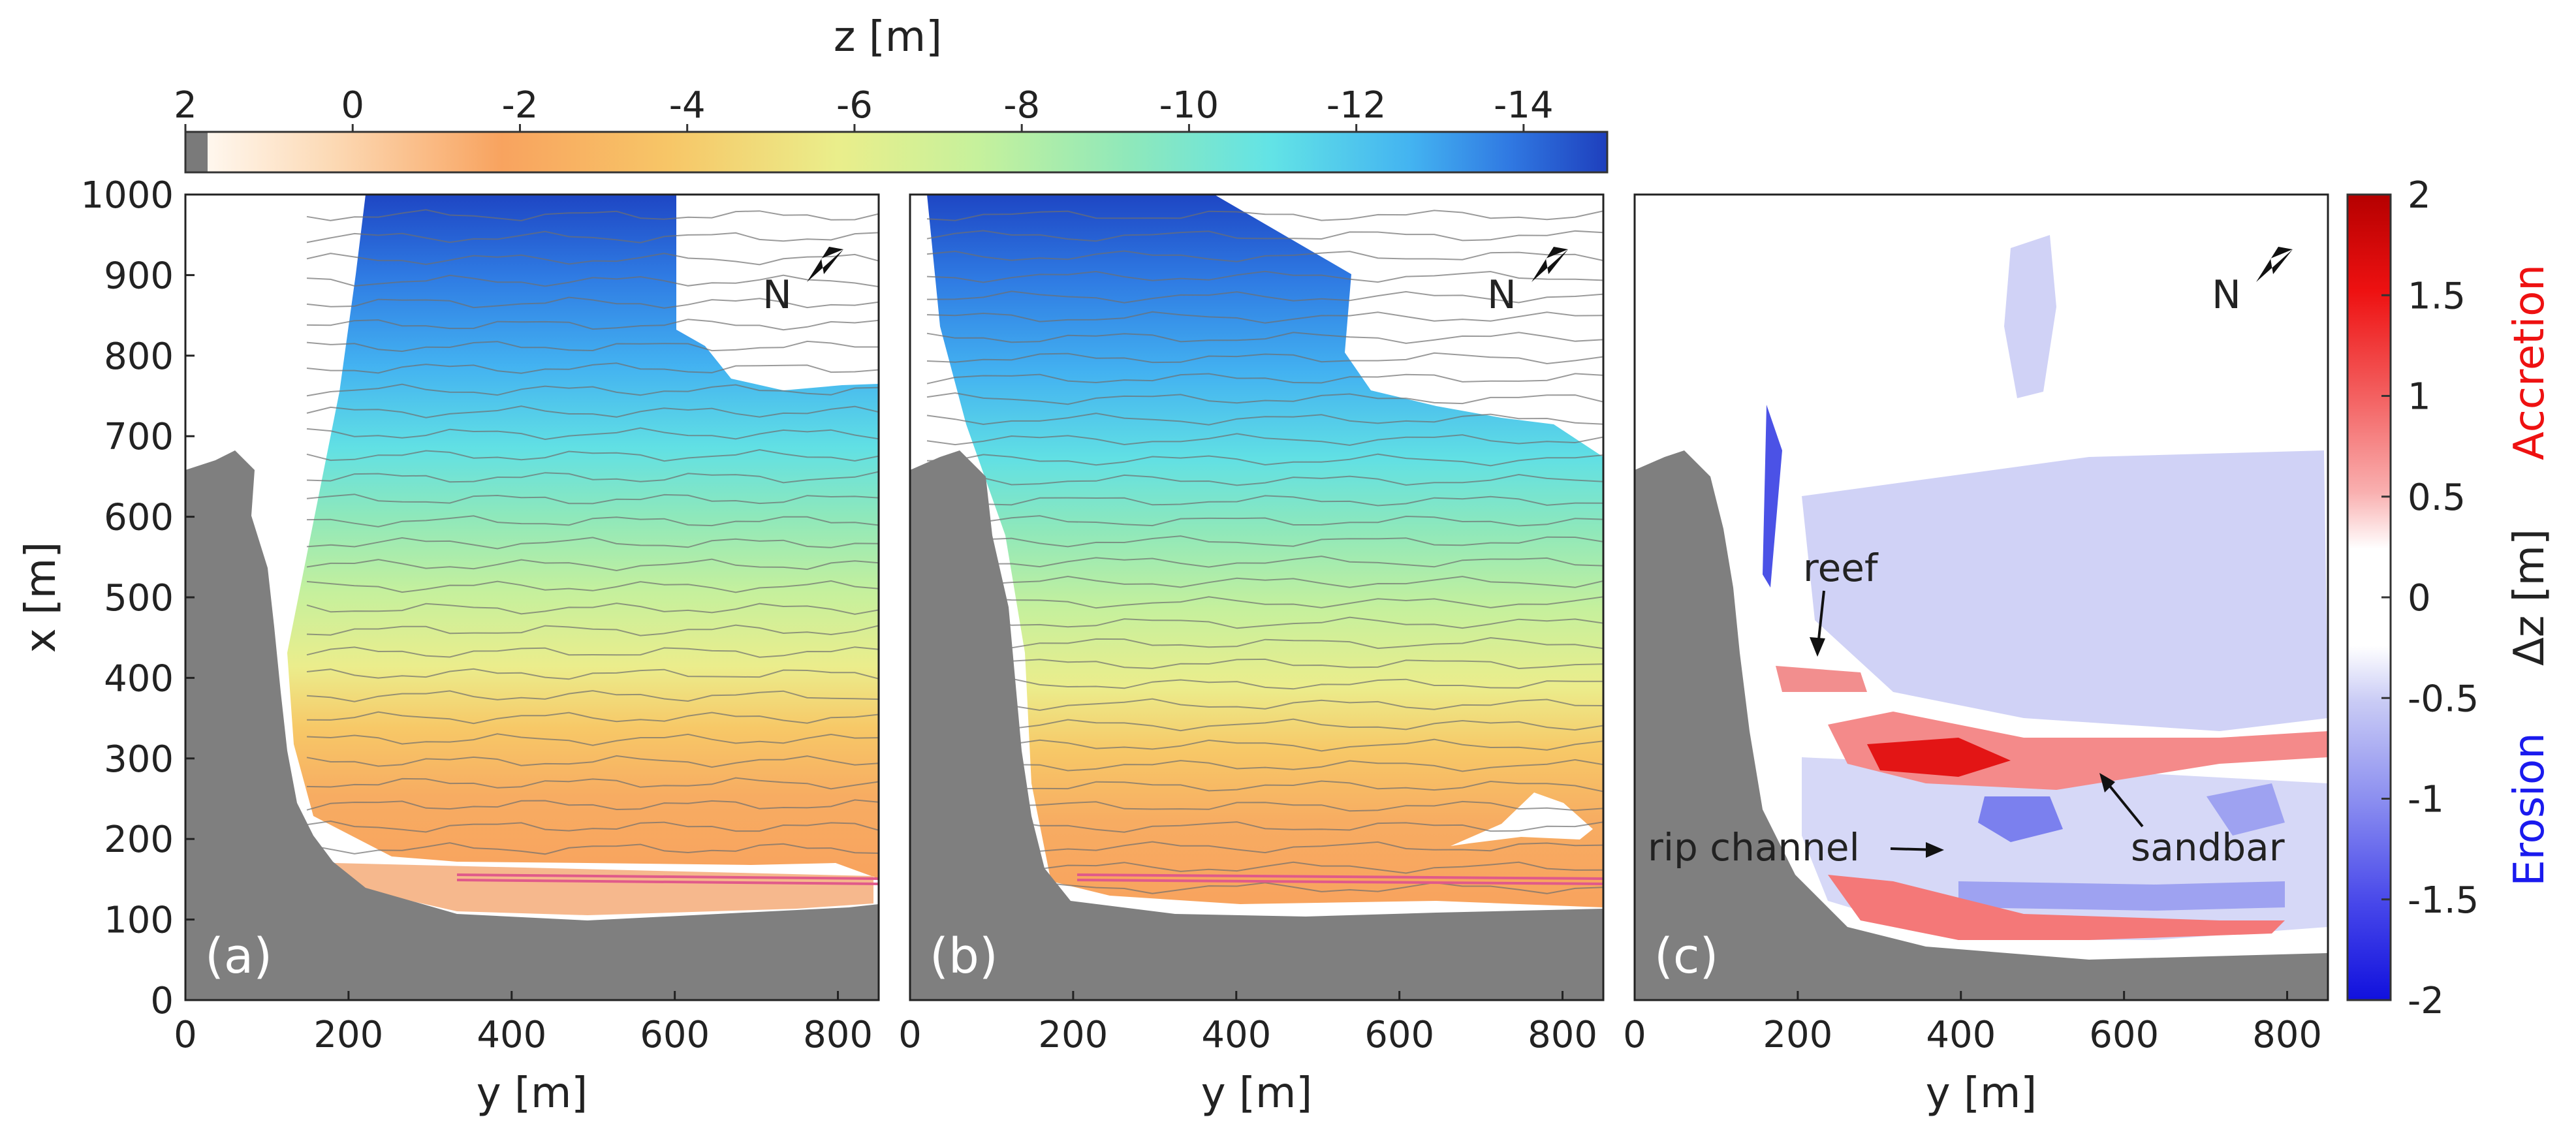 The image size is (2576, 1130). Describe the element at coordinates (1356, 105) in the screenshot. I see `z-colorbar-tick-label: -12` at that location.